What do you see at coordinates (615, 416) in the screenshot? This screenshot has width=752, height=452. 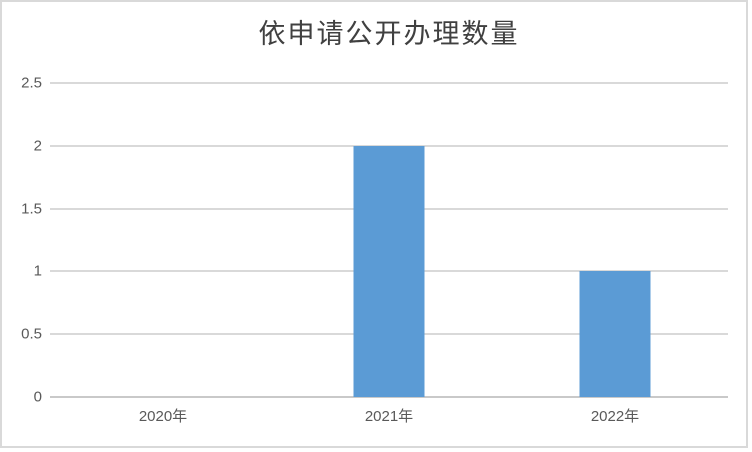 I see `x-tick-label: 2022年` at bounding box center [615, 416].